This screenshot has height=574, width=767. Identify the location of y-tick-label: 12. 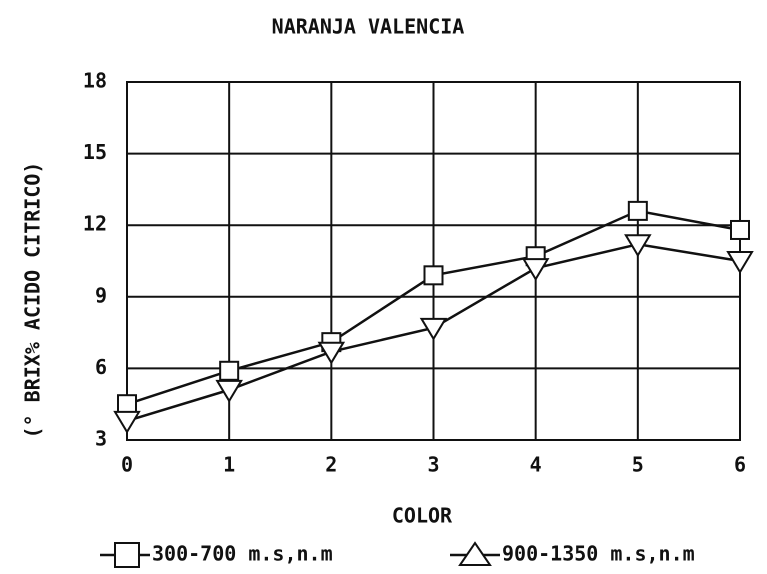
(95, 224).